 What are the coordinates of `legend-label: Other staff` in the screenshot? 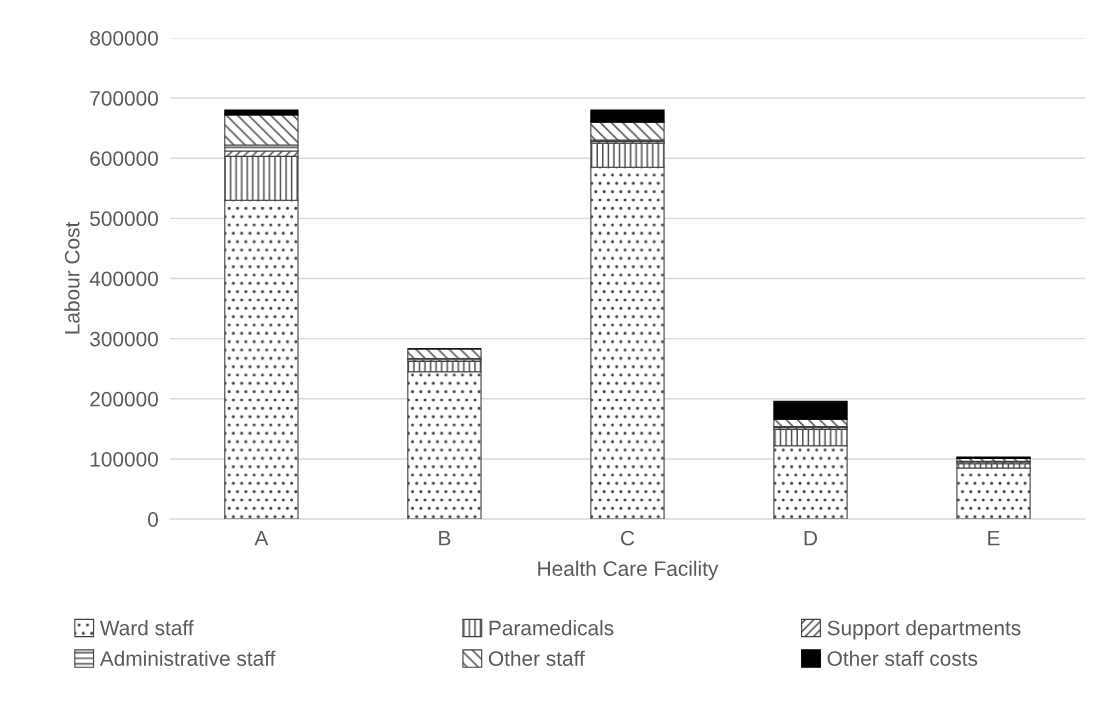 It's located at (536, 658).